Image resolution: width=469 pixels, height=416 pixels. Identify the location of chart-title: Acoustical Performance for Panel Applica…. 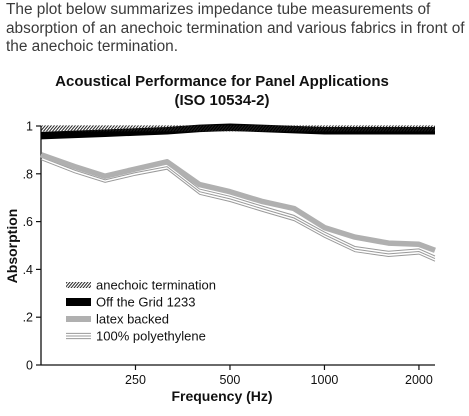
(222, 81).